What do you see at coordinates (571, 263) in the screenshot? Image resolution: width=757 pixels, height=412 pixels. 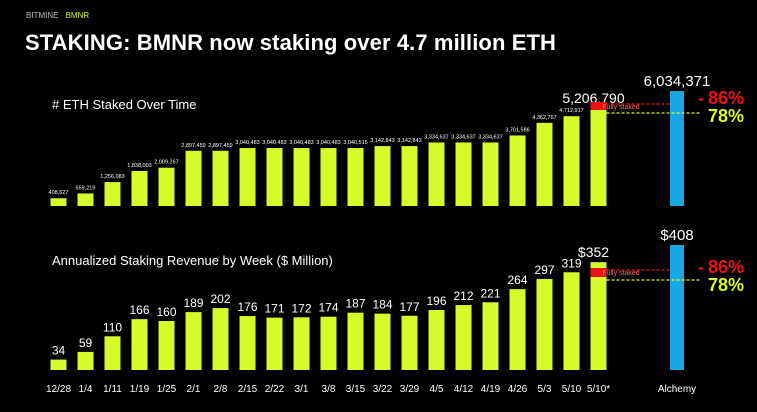 I see `bar-value-label: 319` at bounding box center [571, 263].